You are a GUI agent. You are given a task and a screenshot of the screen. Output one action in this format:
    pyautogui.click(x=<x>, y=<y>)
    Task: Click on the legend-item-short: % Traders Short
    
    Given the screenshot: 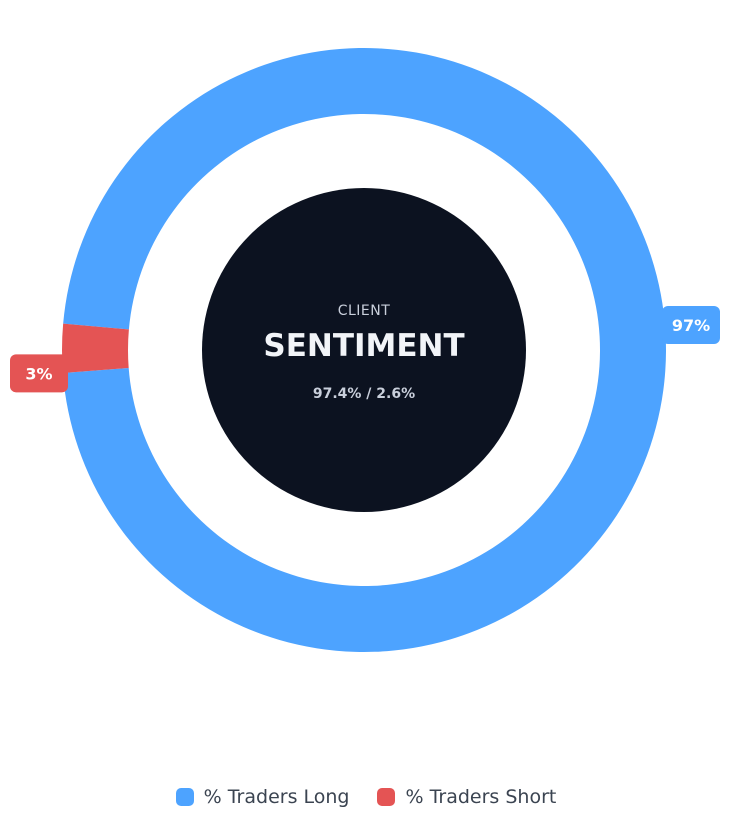 What is the action you would take?
    pyautogui.click(x=466, y=797)
    